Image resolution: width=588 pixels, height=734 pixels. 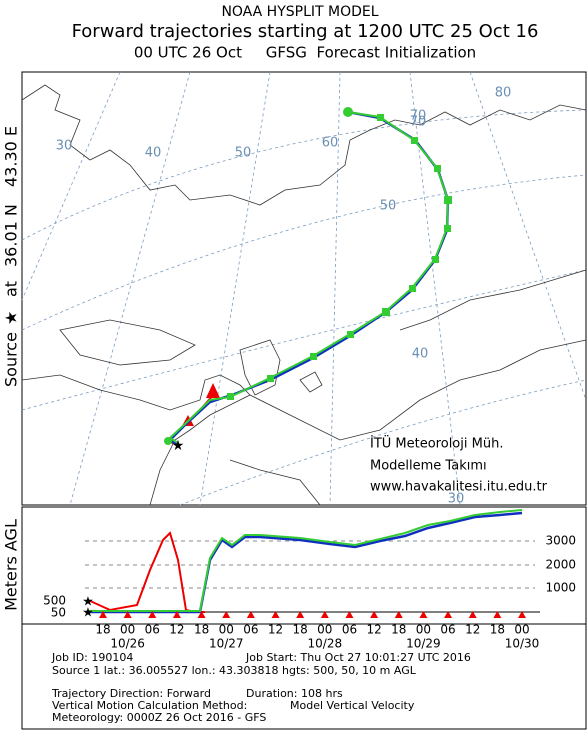 What do you see at coordinates (294, 693) in the screenshot?
I see `info-text: Duration: 108 hrs` at bounding box center [294, 693].